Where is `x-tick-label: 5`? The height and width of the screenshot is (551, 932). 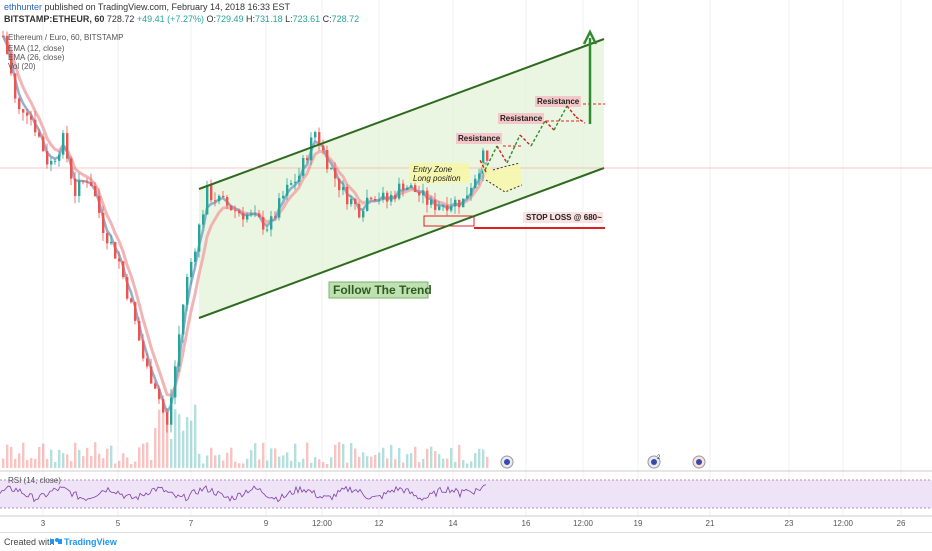
x-tick-label: 5 is located at coordinates (118, 523).